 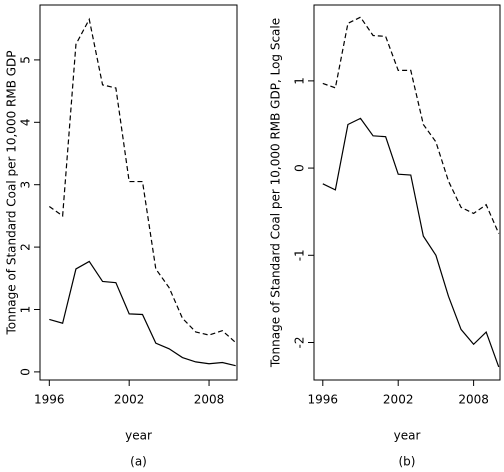 What do you see at coordinates (138, 462) in the screenshot?
I see `panel-caption: (a)` at bounding box center [138, 462].